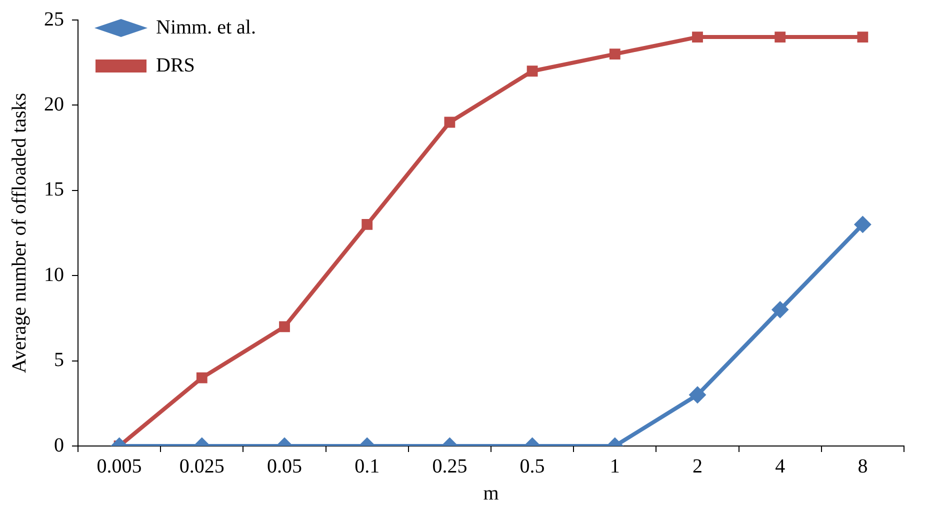 The width and height of the screenshot is (934, 506). Describe the element at coordinates (697, 466) in the screenshot. I see `x-tick-label: 2` at that location.